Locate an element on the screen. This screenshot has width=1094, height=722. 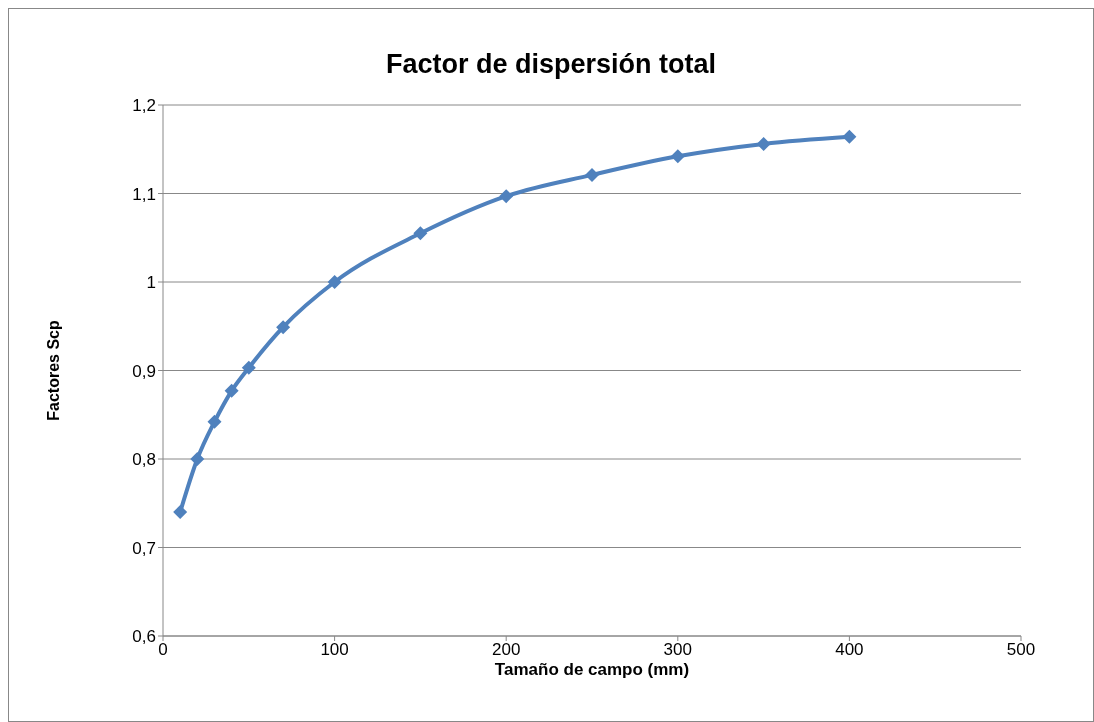
chart-title: Factor de dispersión total is located at coordinates (551, 64).